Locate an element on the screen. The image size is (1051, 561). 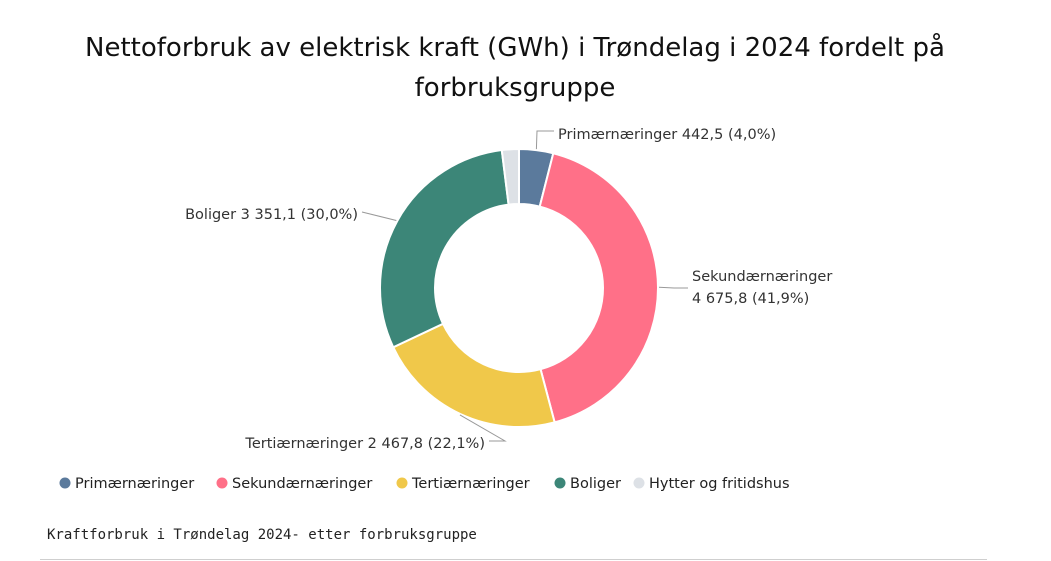
legend-marker-boliger is located at coordinates (560, 483).